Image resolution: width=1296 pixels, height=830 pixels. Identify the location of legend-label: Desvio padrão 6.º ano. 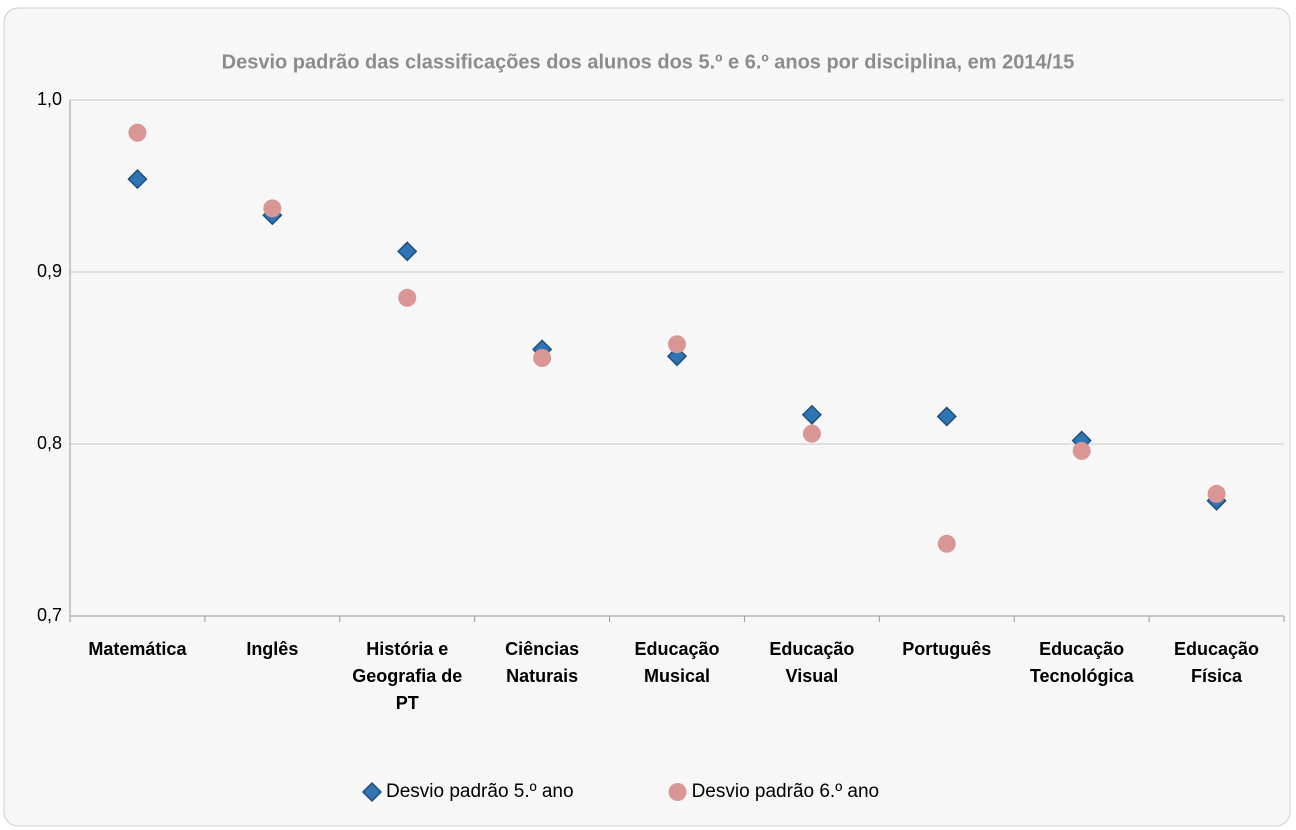
(786, 791).